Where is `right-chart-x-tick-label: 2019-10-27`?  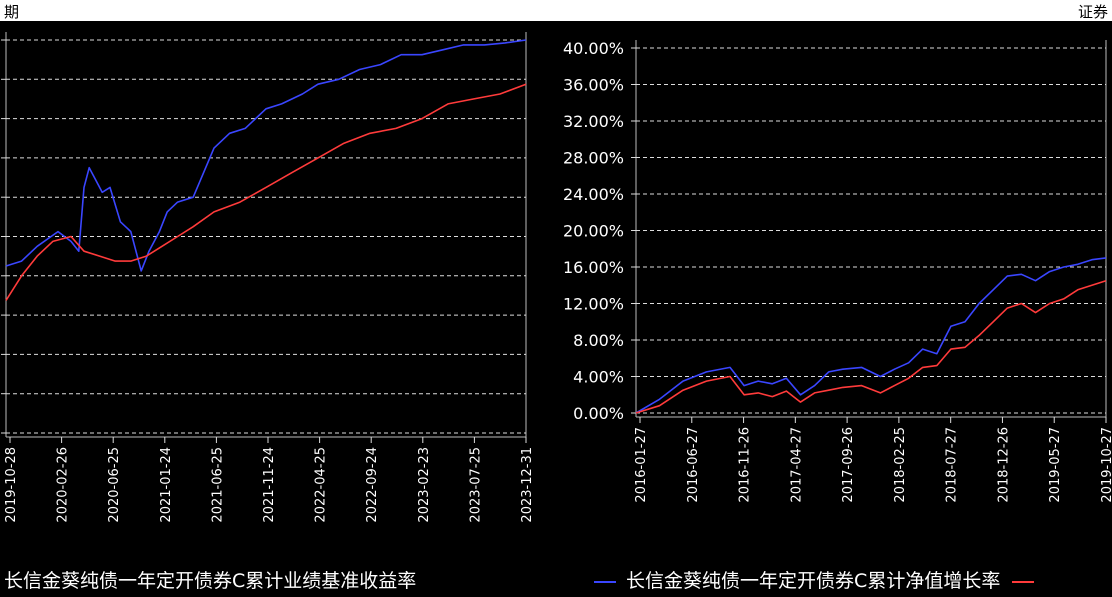
right-chart-x-tick-label: 2019-10-27 is located at coordinates (1106, 465).